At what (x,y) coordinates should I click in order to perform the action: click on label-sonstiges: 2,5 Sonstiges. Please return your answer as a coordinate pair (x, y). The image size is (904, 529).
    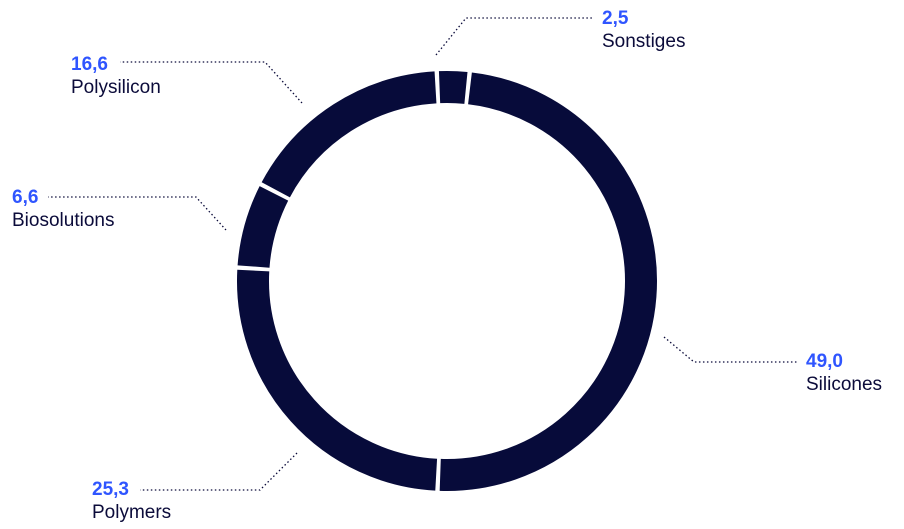
    Looking at the image, I should click on (644, 30).